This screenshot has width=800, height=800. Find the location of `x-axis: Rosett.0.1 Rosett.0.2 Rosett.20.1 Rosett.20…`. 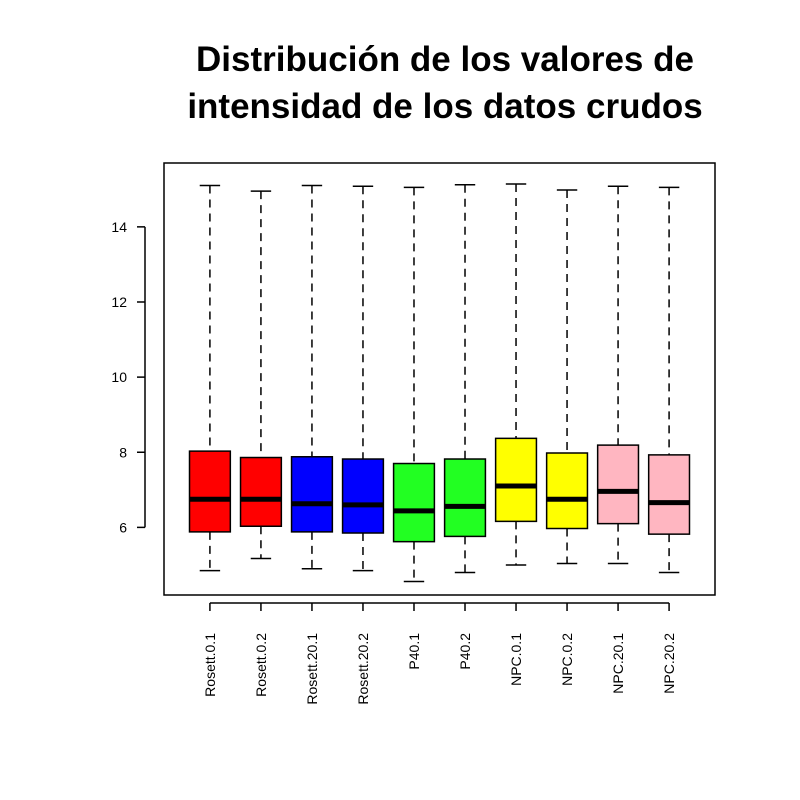

x-axis: Rosett.0.1 Rosett.0.2 Rosett.20.1 Rosett.20… is located at coordinates (439, 653).